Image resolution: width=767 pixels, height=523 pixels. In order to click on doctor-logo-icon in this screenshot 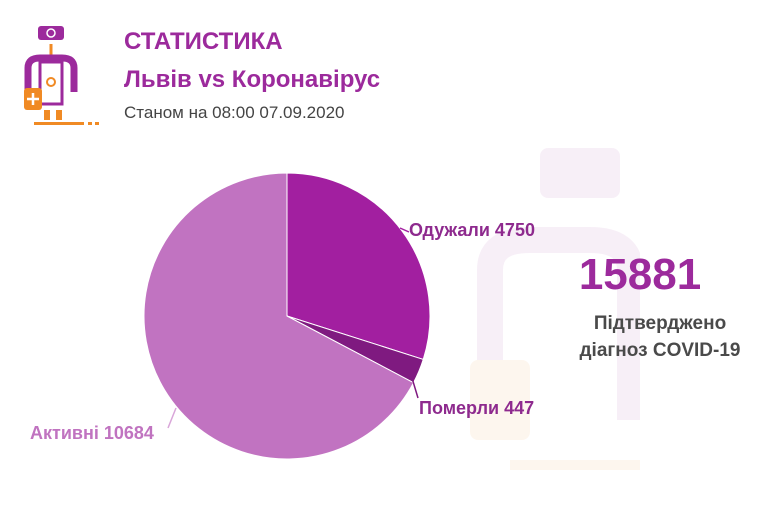, I will do `click(61, 75)`.